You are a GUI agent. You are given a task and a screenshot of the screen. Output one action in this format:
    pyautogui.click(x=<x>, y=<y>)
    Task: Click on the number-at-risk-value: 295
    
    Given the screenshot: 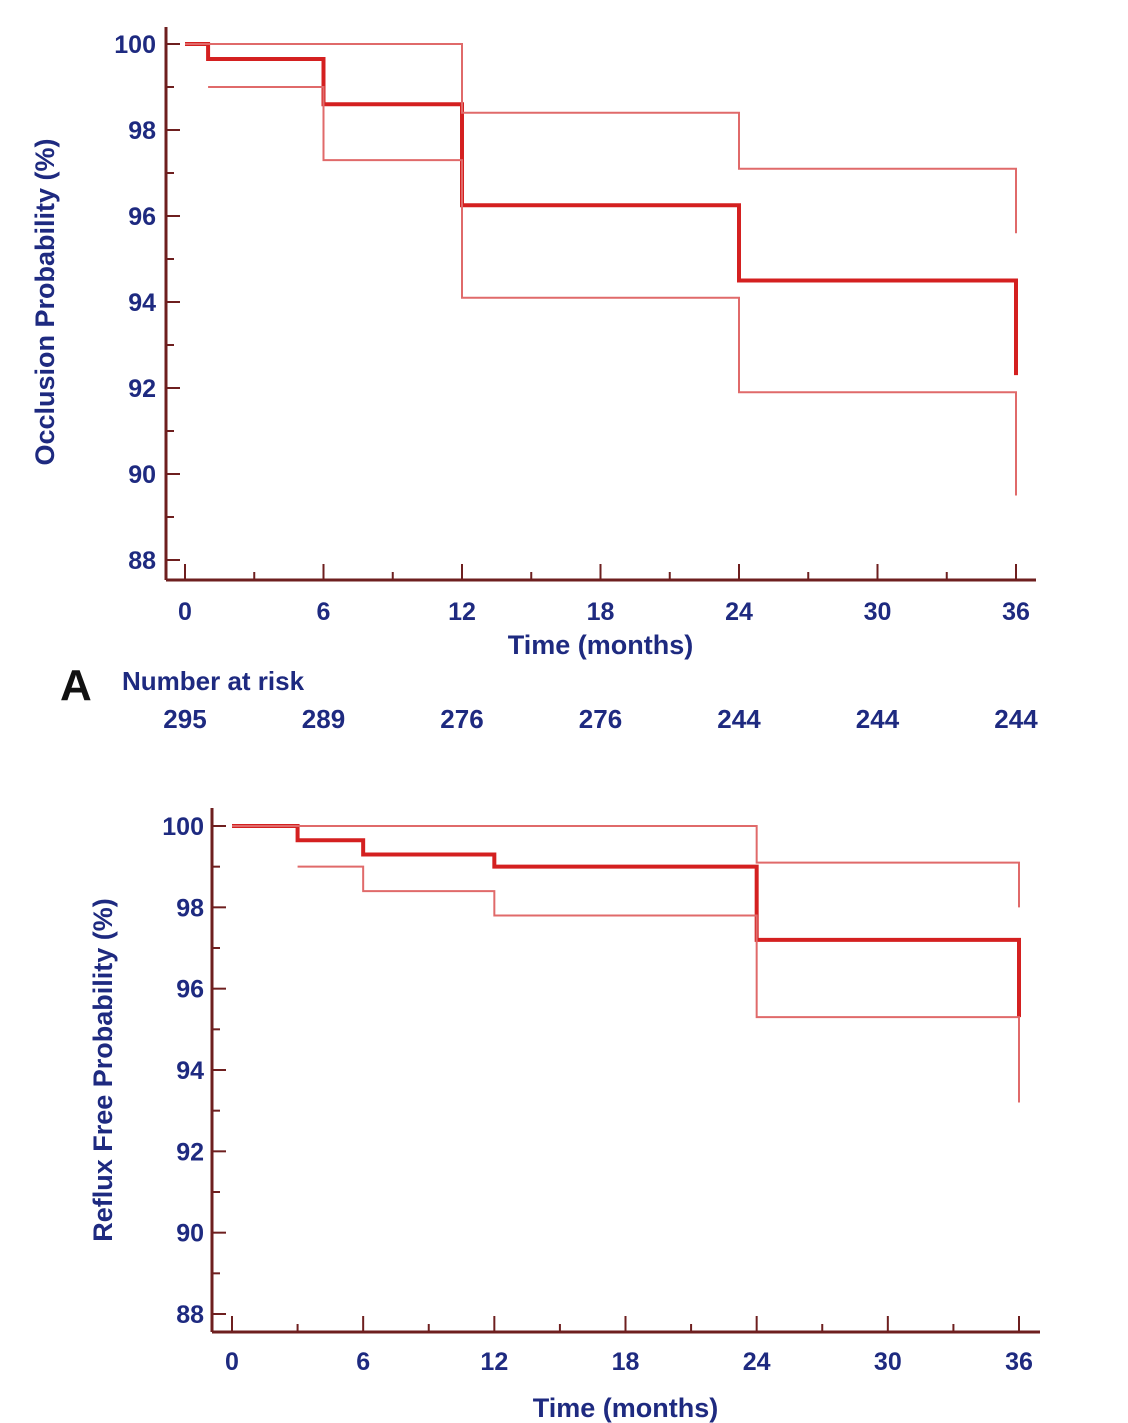 What is the action you would take?
    pyautogui.click(x=184, y=719)
    